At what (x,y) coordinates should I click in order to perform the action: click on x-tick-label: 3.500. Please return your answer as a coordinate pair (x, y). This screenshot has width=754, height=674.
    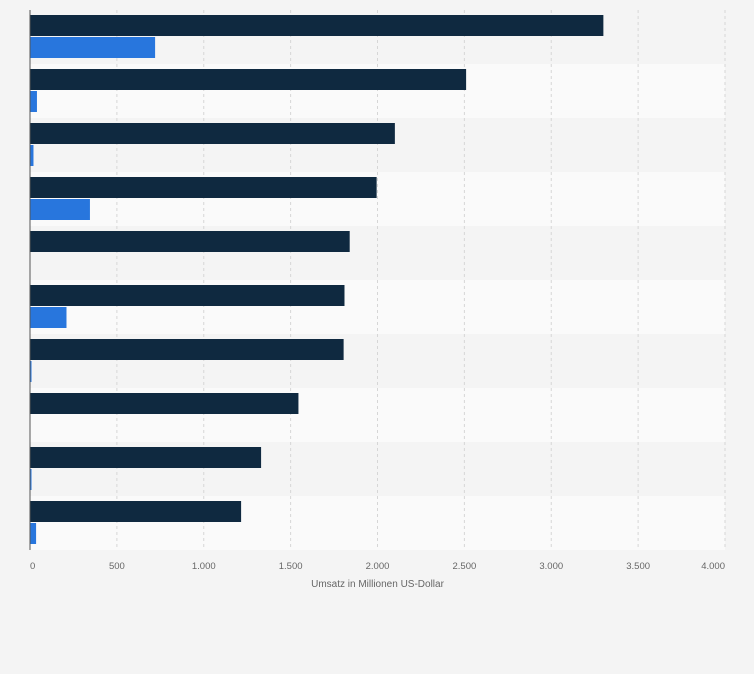
    Looking at the image, I should click on (638, 566).